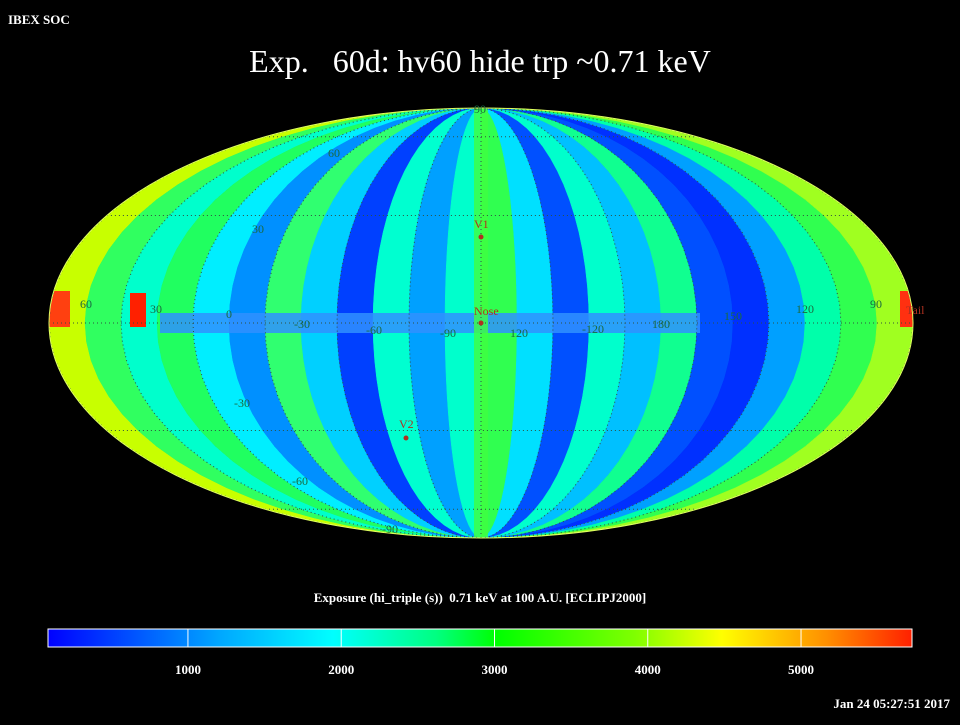 The height and width of the screenshot is (725, 960). Describe the element at coordinates (481, 224) in the screenshot. I see `marker-label: V1` at that location.